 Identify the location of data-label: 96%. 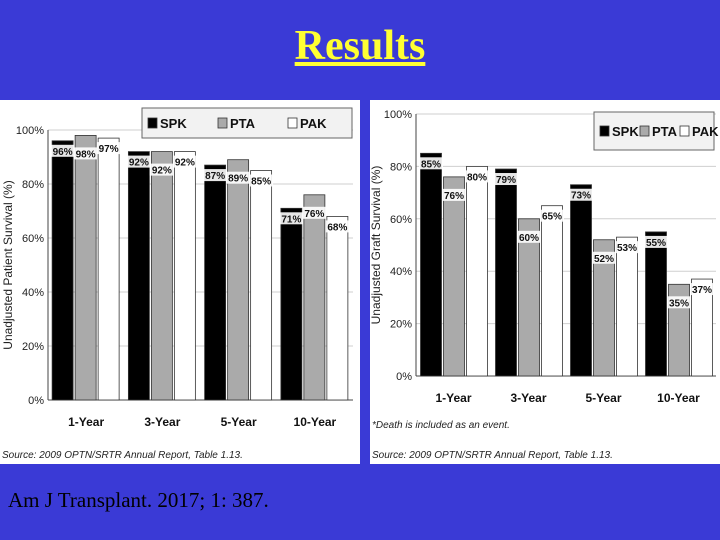
(63, 152).